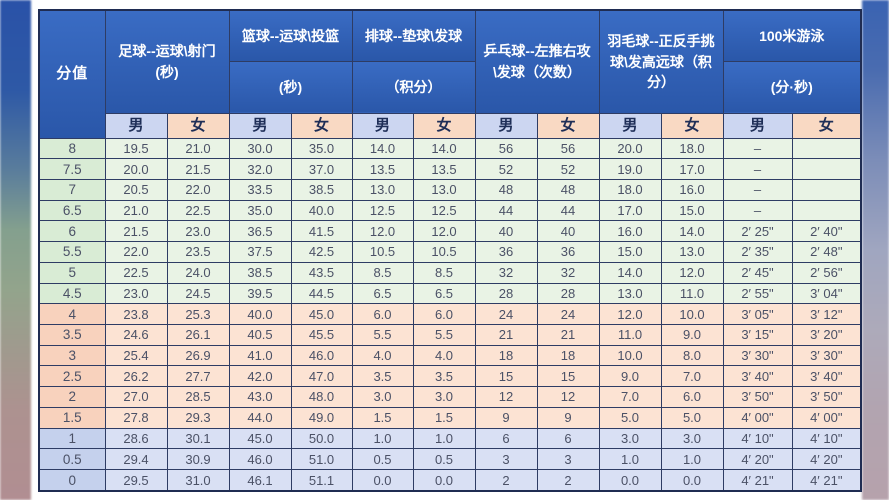 The image size is (889, 500). I want to click on data-cell: 45.5, so click(321, 334).